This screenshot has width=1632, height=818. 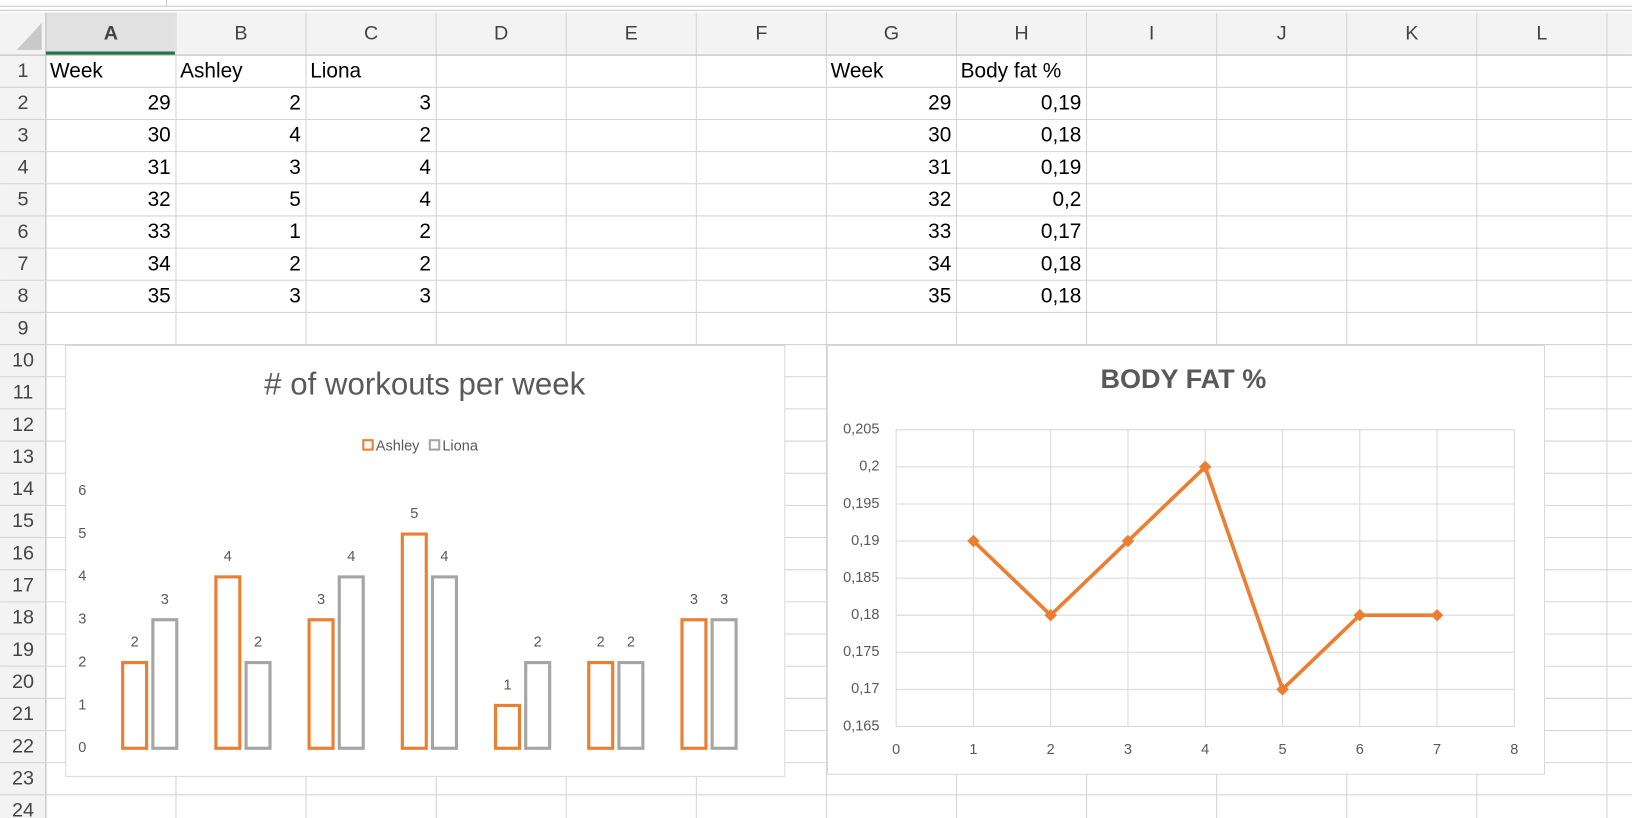 I want to click on y-tick-label: 0,17, so click(x=865, y=689).